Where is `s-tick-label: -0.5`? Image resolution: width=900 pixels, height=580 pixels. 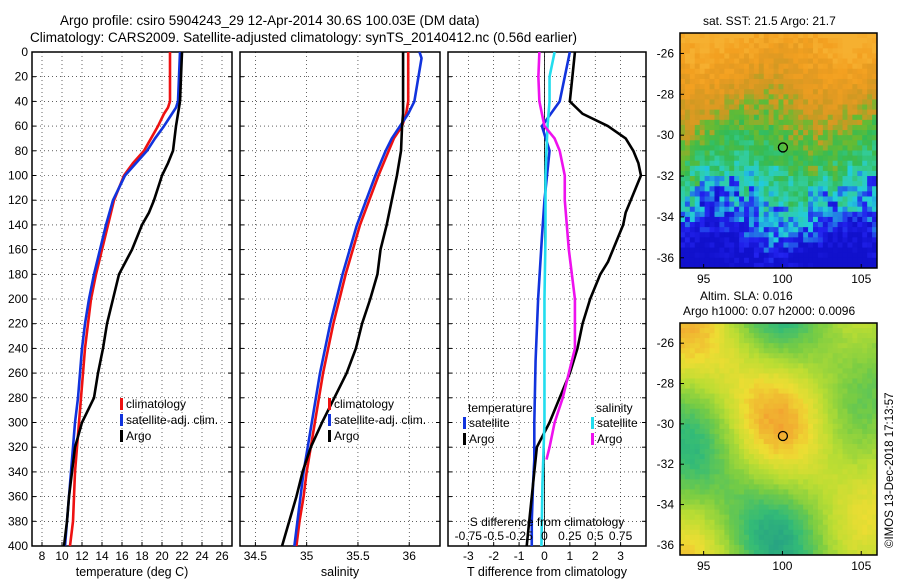
s-tick-label: -0.5 is located at coordinates (493, 536).